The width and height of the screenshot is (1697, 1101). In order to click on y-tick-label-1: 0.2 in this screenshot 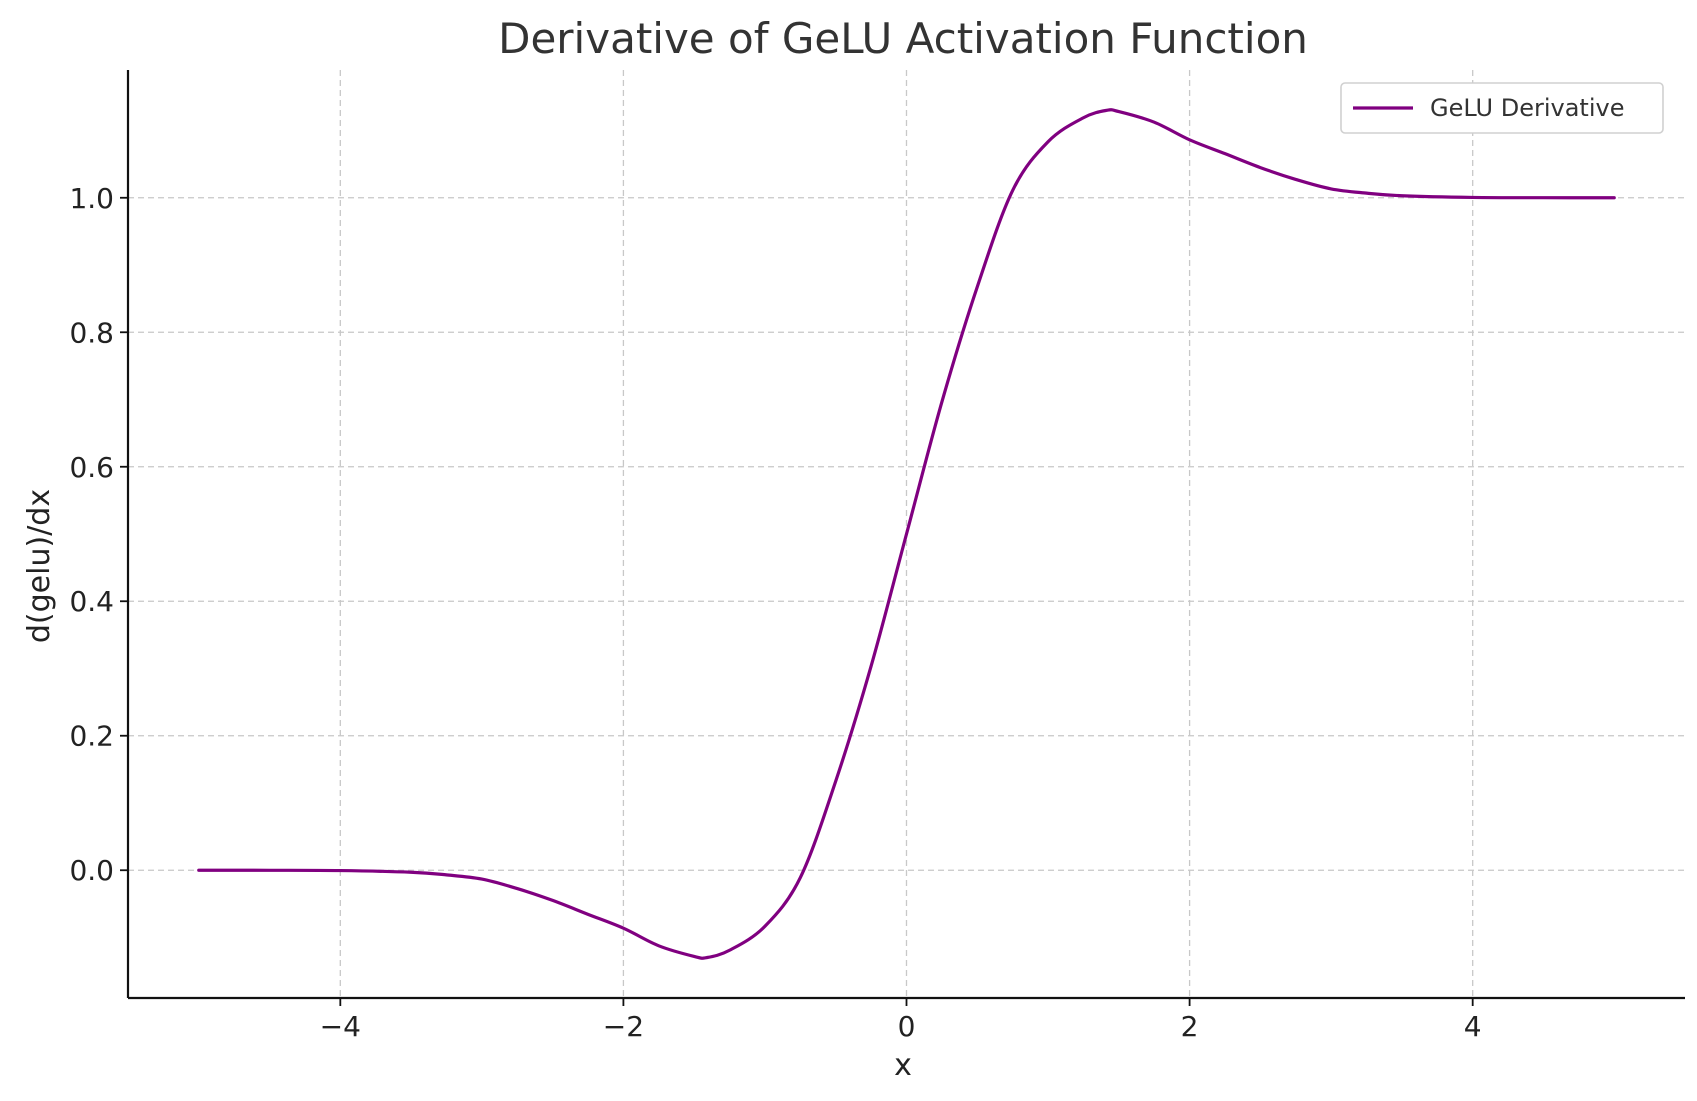, I will do `click(91, 736)`.